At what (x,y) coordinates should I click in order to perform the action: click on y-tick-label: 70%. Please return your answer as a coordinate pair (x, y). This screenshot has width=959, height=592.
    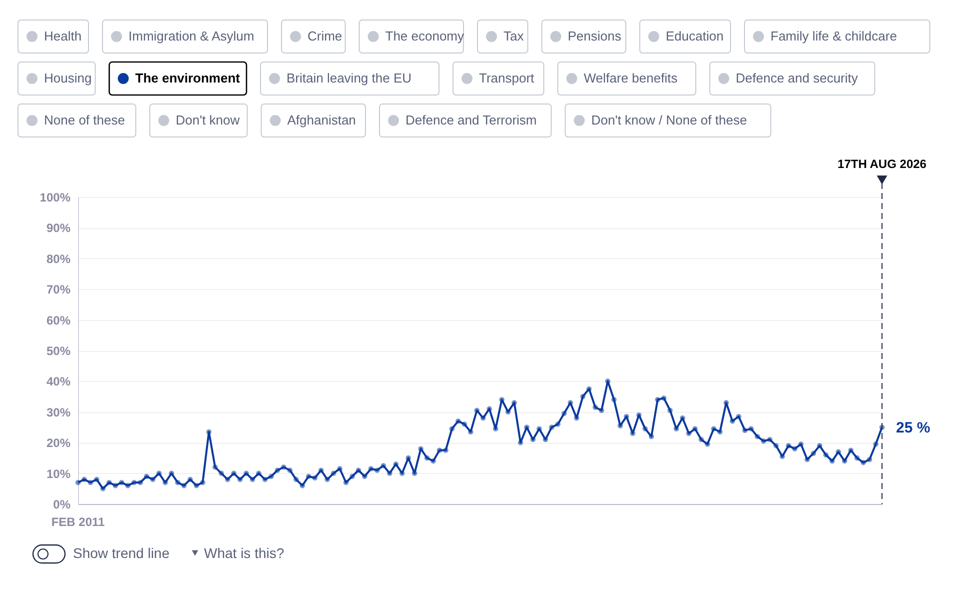
    Looking at the image, I should click on (58, 289).